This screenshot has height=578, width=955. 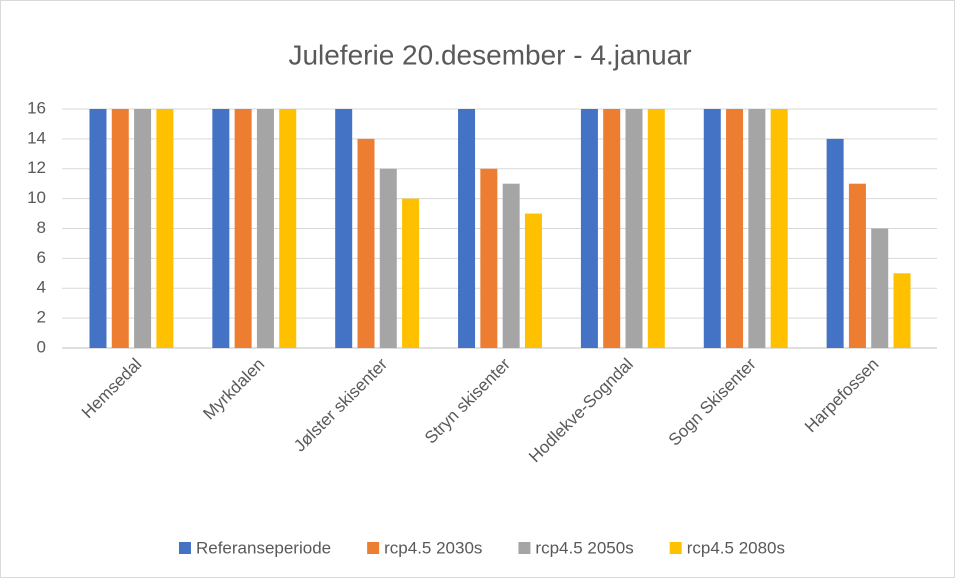 What do you see at coordinates (263, 547) in the screenshot?
I see `legend-label: Referanseperiode` at bounding box center [263, 547].